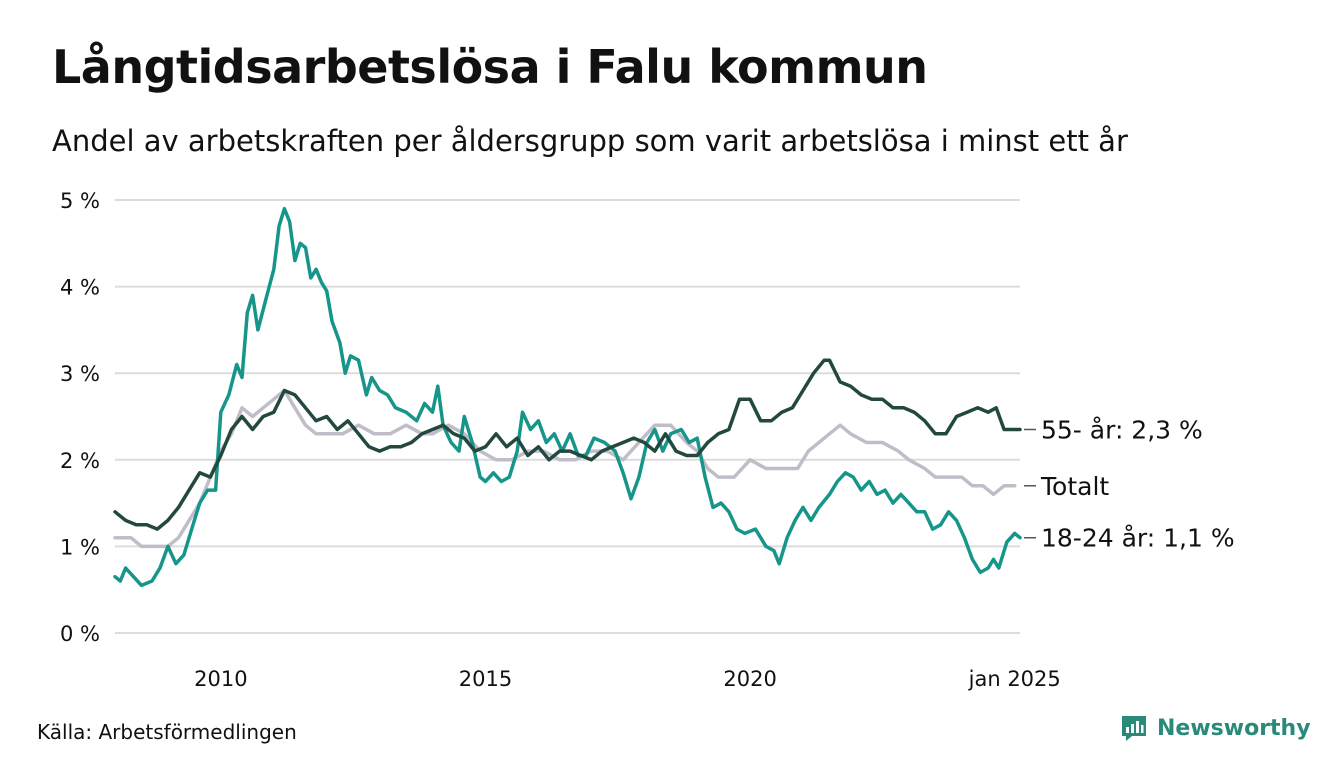 The height and width of the screenshot is (780, 1340). What do you see at coordinates (1138, 538) in the screenshot?
I see `series-label-1: 18-24 år: 1,1 %` at bounding box center [1138, 538].